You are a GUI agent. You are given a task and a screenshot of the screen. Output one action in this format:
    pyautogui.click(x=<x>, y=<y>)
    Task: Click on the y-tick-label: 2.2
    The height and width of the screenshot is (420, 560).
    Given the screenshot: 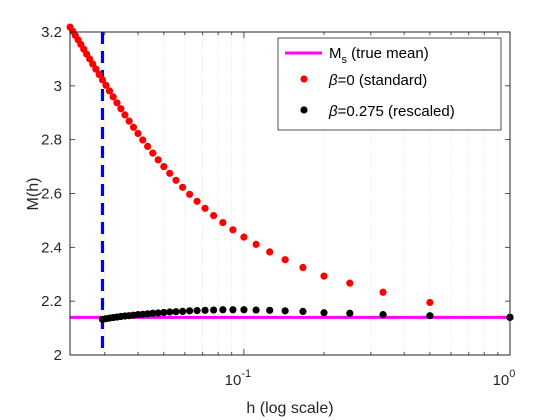 What is the action you would take?
    pyautogui.click(x=51, y=301)
    